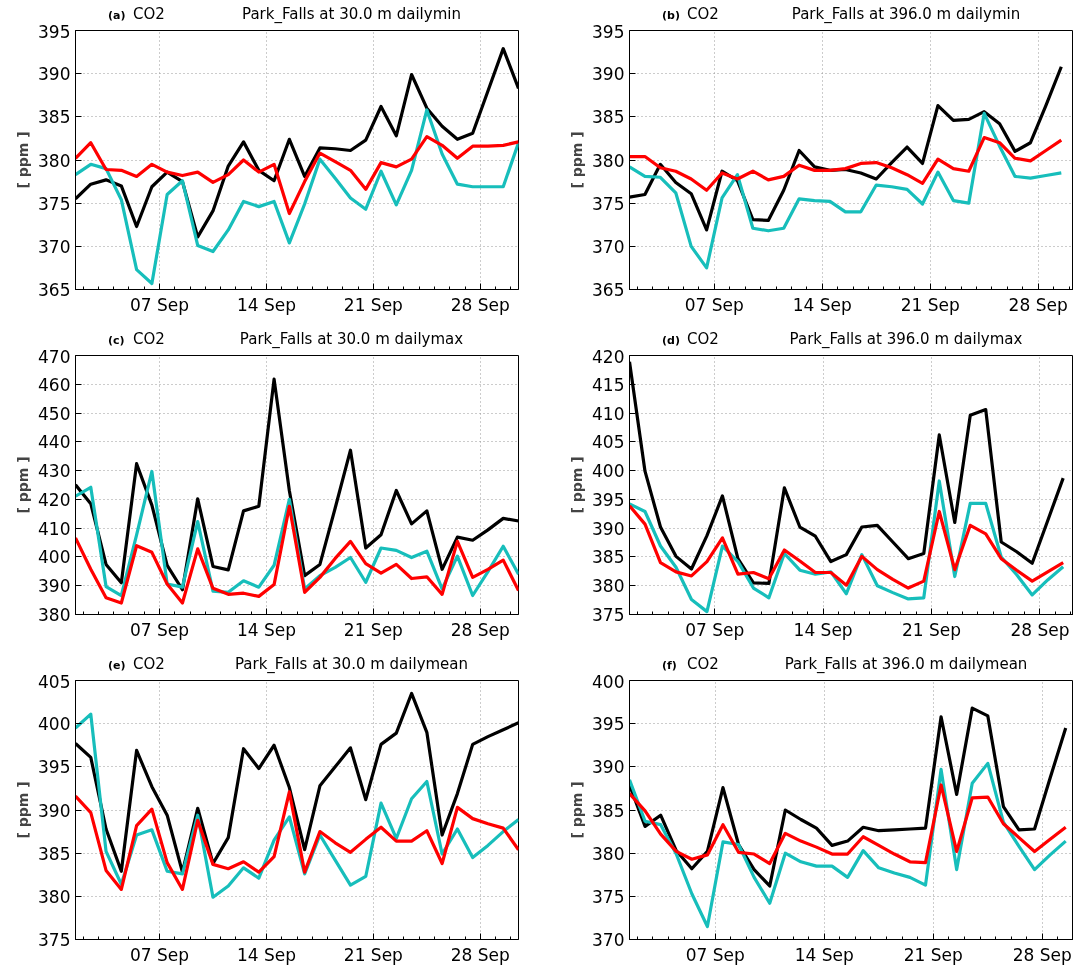 This screenshot has height=976, width=1073. Describe the element at coordinates (669, 666) in the screenshot. I see `text: (f)` at that location.